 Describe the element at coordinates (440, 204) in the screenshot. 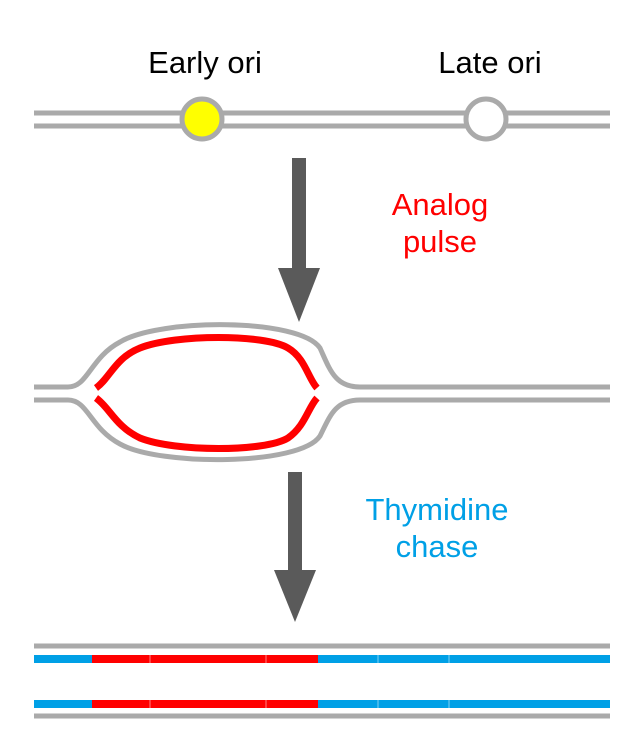

I see `pulse-label-line1: Analog` at that location.